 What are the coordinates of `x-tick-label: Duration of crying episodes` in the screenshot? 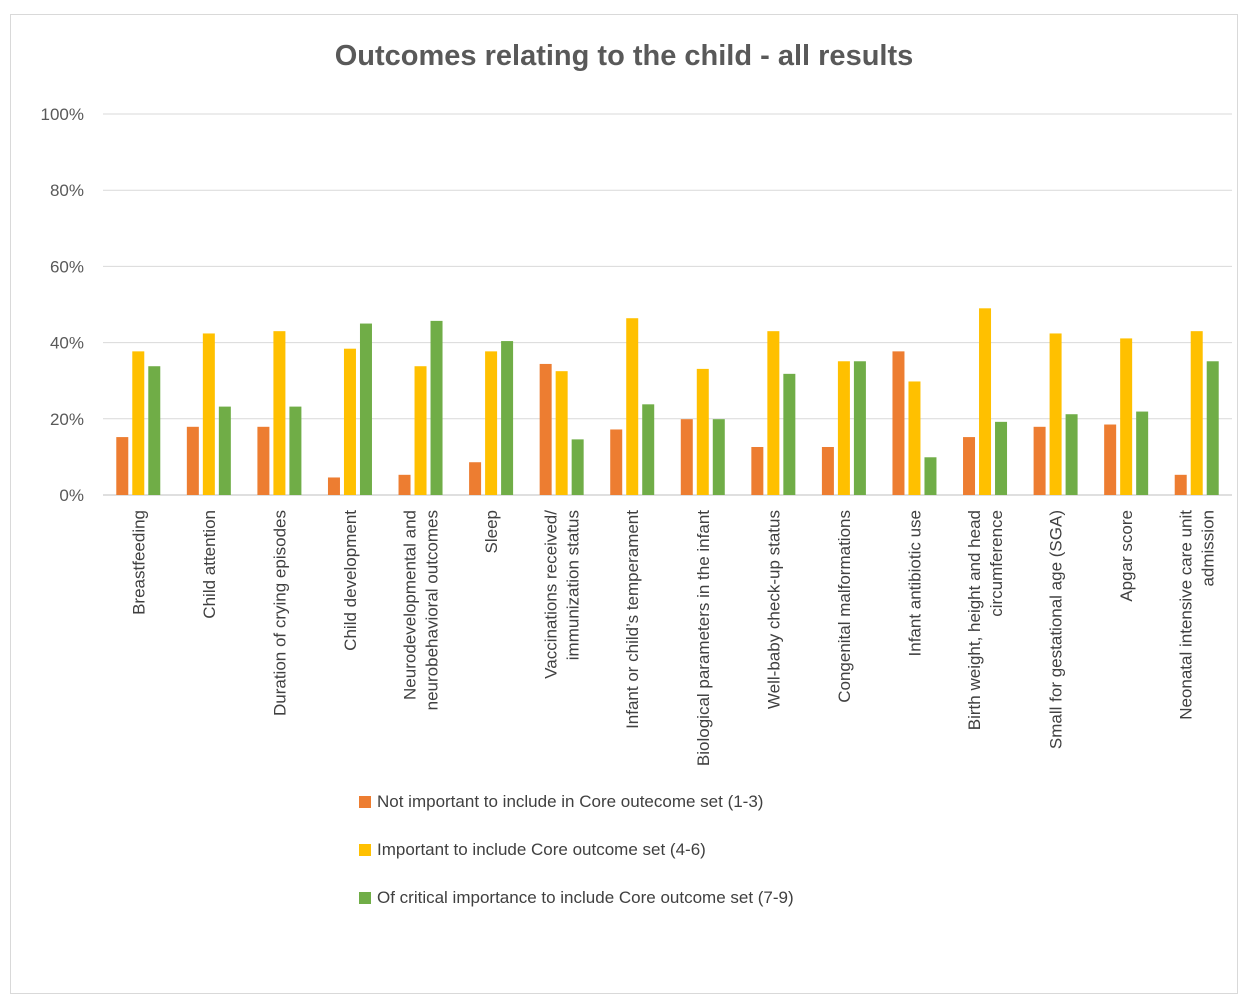 It's located at (279, 613).